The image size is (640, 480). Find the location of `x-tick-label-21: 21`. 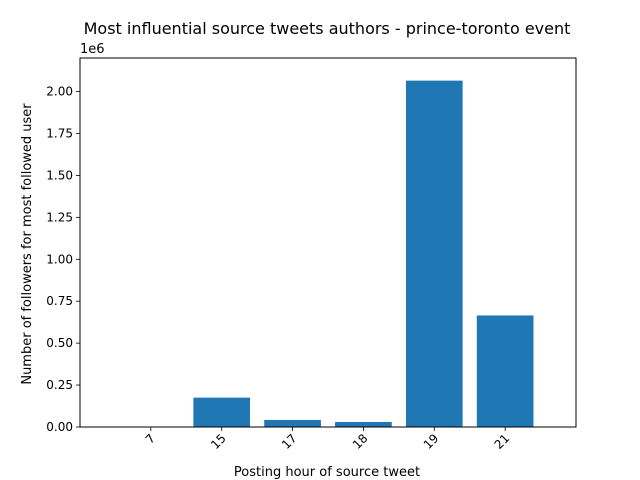

x-tick-label-21: 21 is located at coordinates (502, 441).